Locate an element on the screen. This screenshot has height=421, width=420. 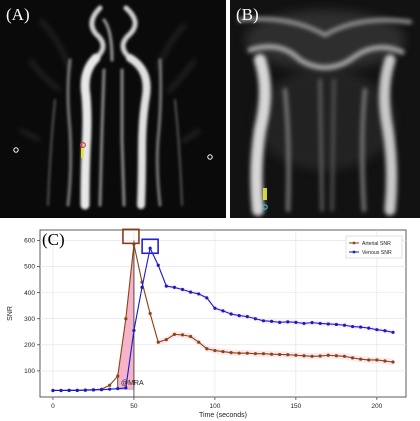
y-tick-label: 200 is located at coordinates (29, 345).